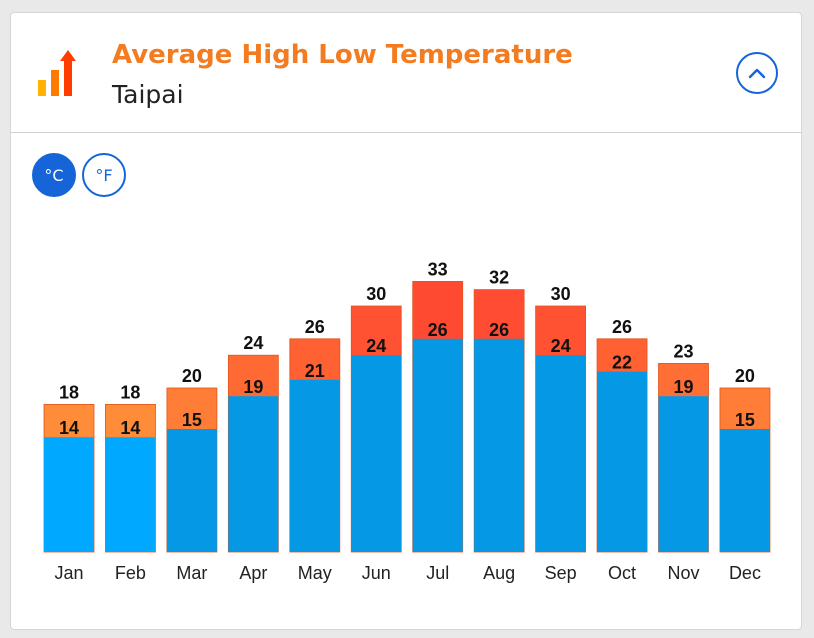 This screenshot has height=638, width=814. Describe the element at coordinates (253, 573) in the screenshot. I see `month-label: Apr` at that location.